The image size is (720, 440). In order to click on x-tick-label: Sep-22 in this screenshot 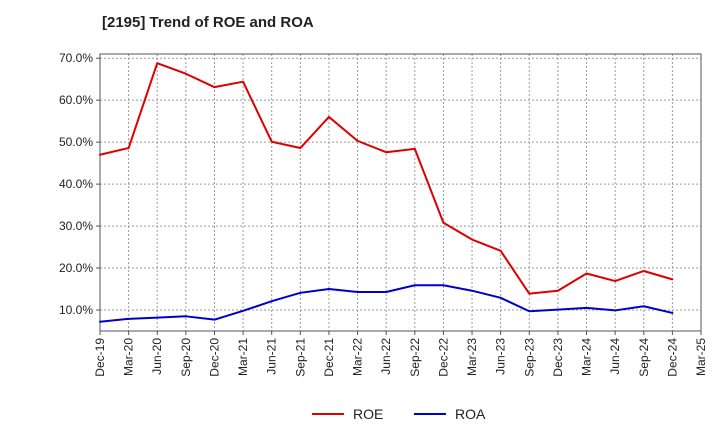, I will do `click(415, 357)`.